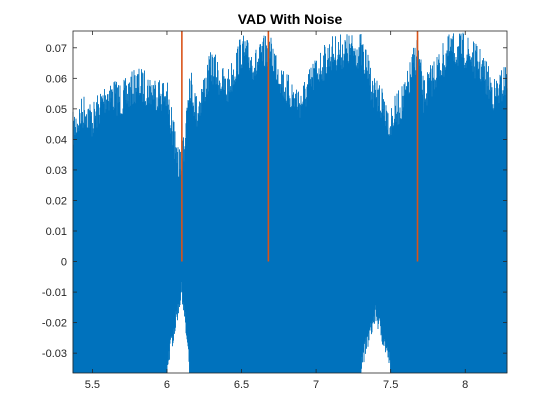 This screenshot has height=420, width=560. I want to click on y-tick-label: 0, so click(64, 263).